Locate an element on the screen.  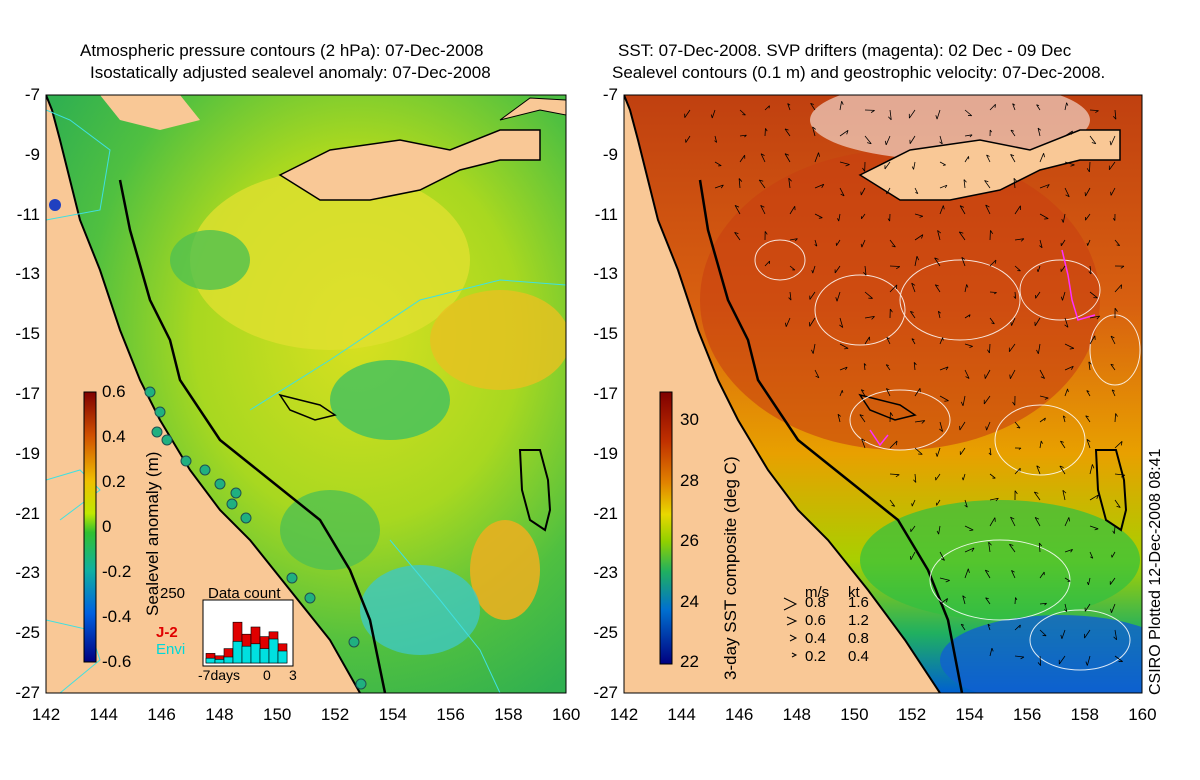
left-y-tick: -27 is located at coordinates (27, 692).